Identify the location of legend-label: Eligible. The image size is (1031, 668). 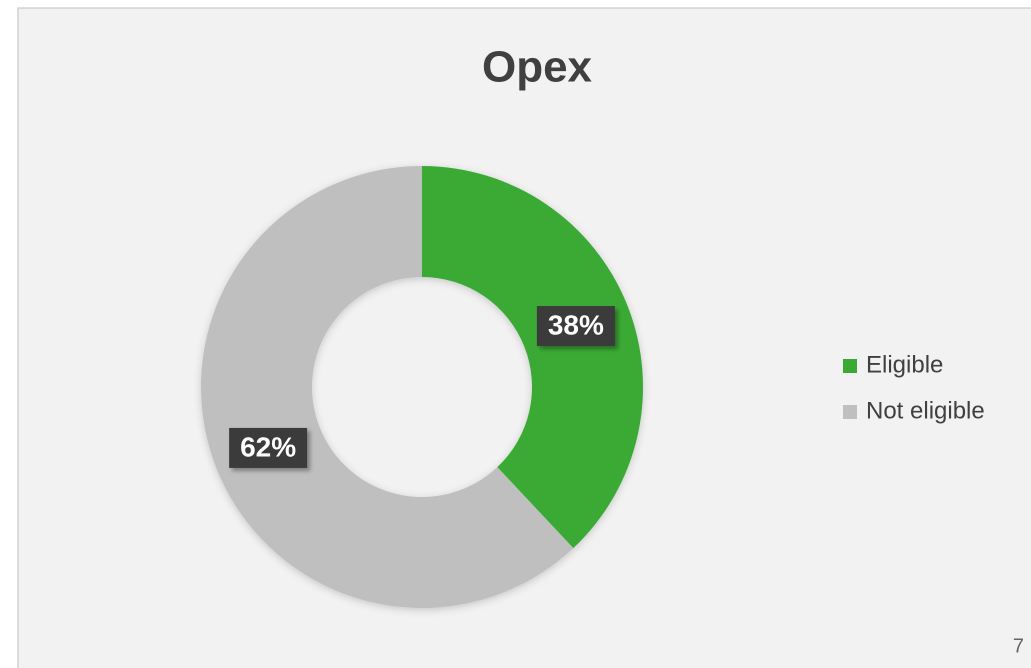
(904, 364).